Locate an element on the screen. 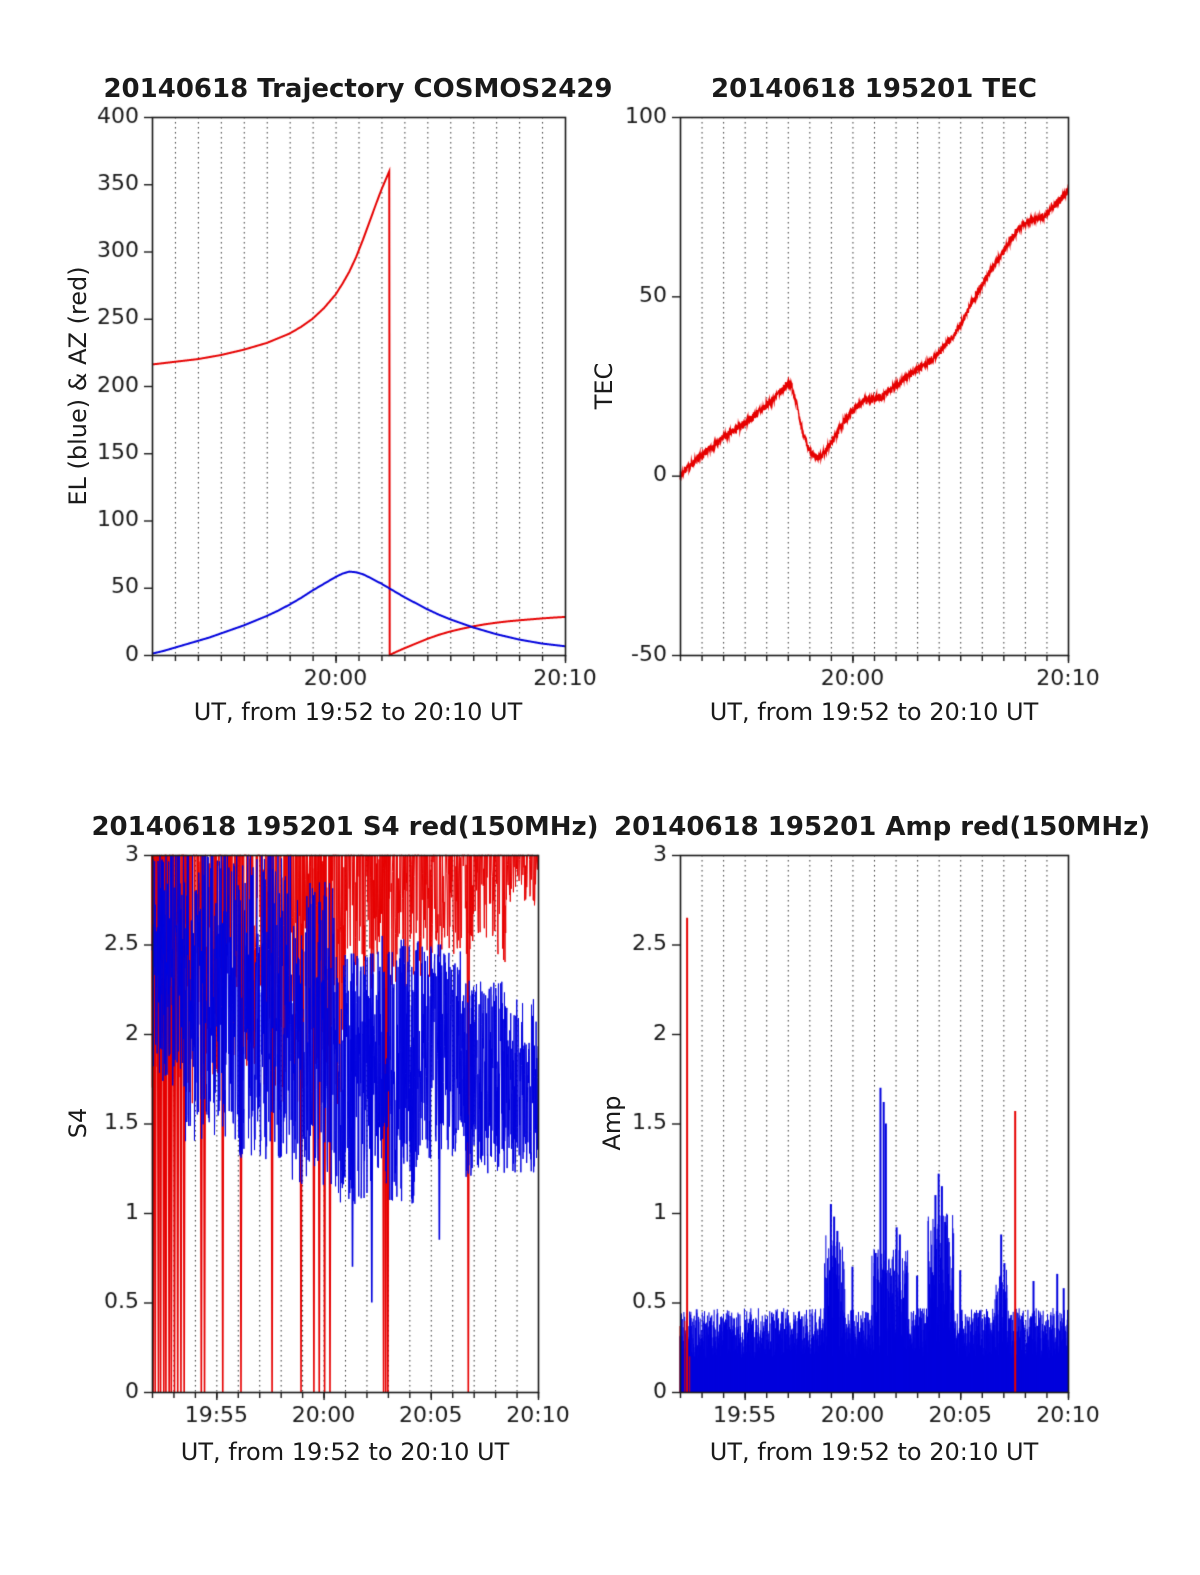  amp-x-axis-label: UT, from 19:52 to 20:10 UT is located at coordinates (874, 1452).